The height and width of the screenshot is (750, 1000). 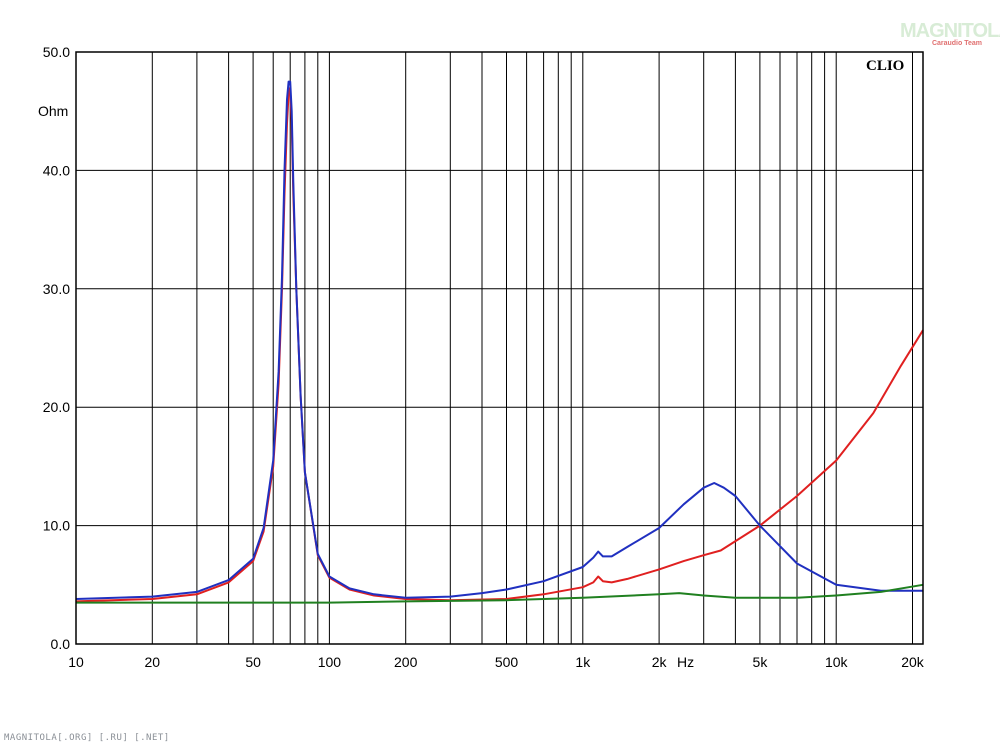 I want to click on logo-subtitle: Caraudio Team, so click(x=956, y=43).